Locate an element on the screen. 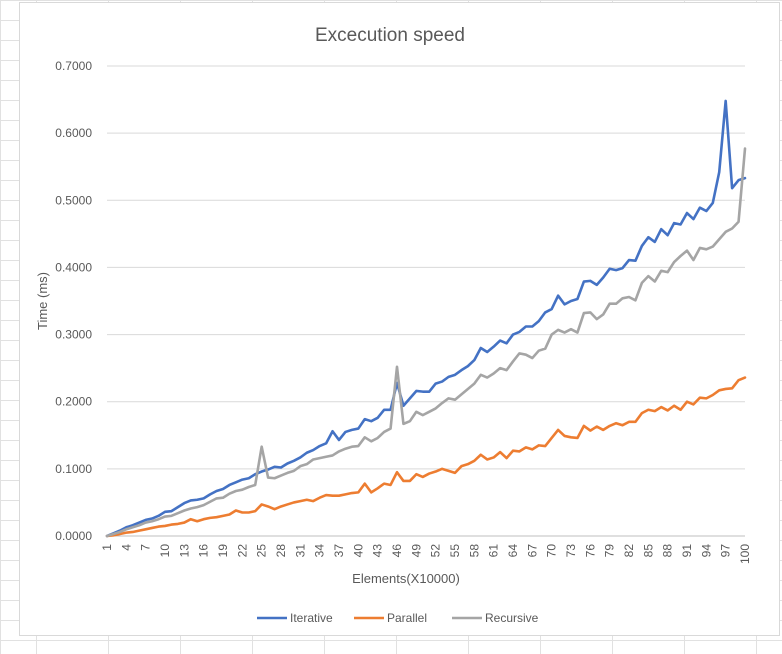  x-tick-label: 49 is located at coordinates (416, 551).